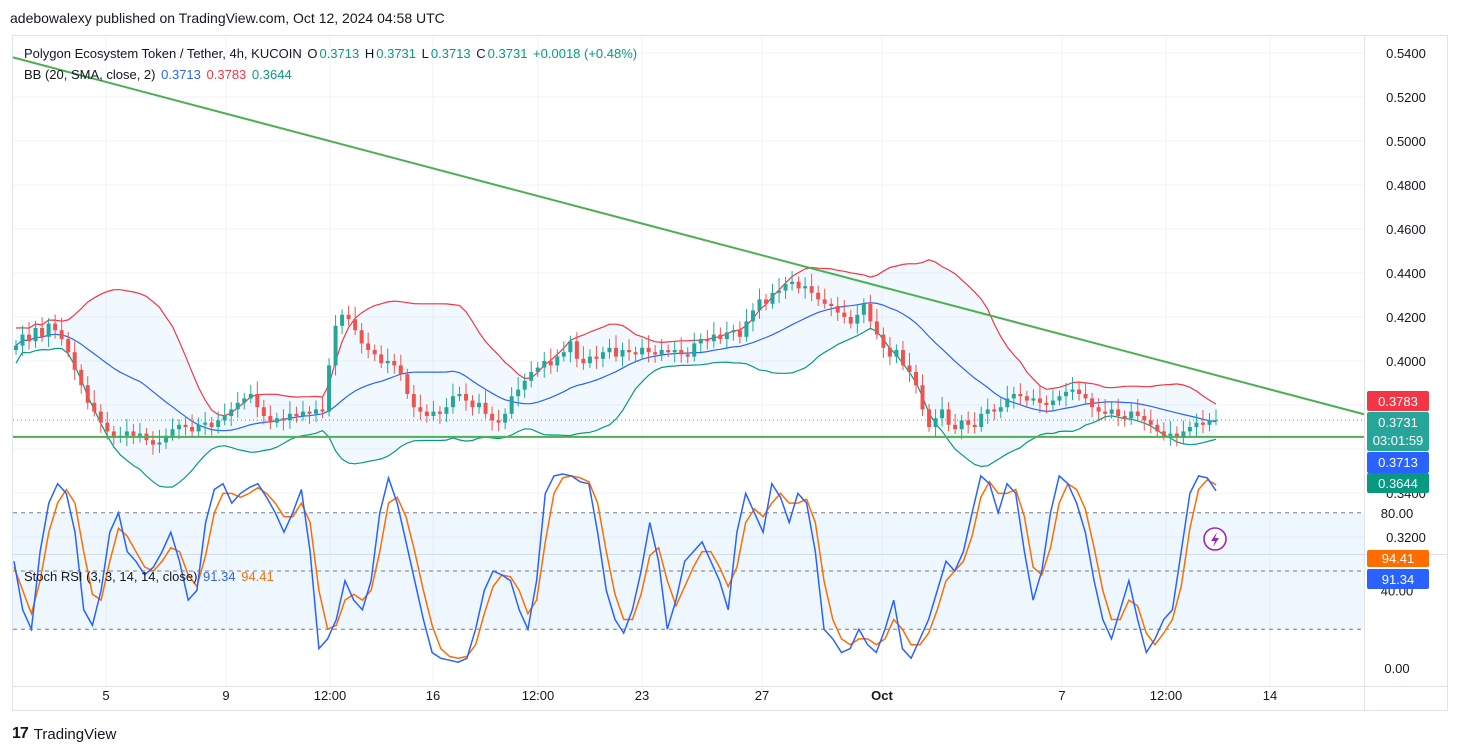 The image size is (1462, 756). I want to click on lightning-icon, so click(1215, 539).